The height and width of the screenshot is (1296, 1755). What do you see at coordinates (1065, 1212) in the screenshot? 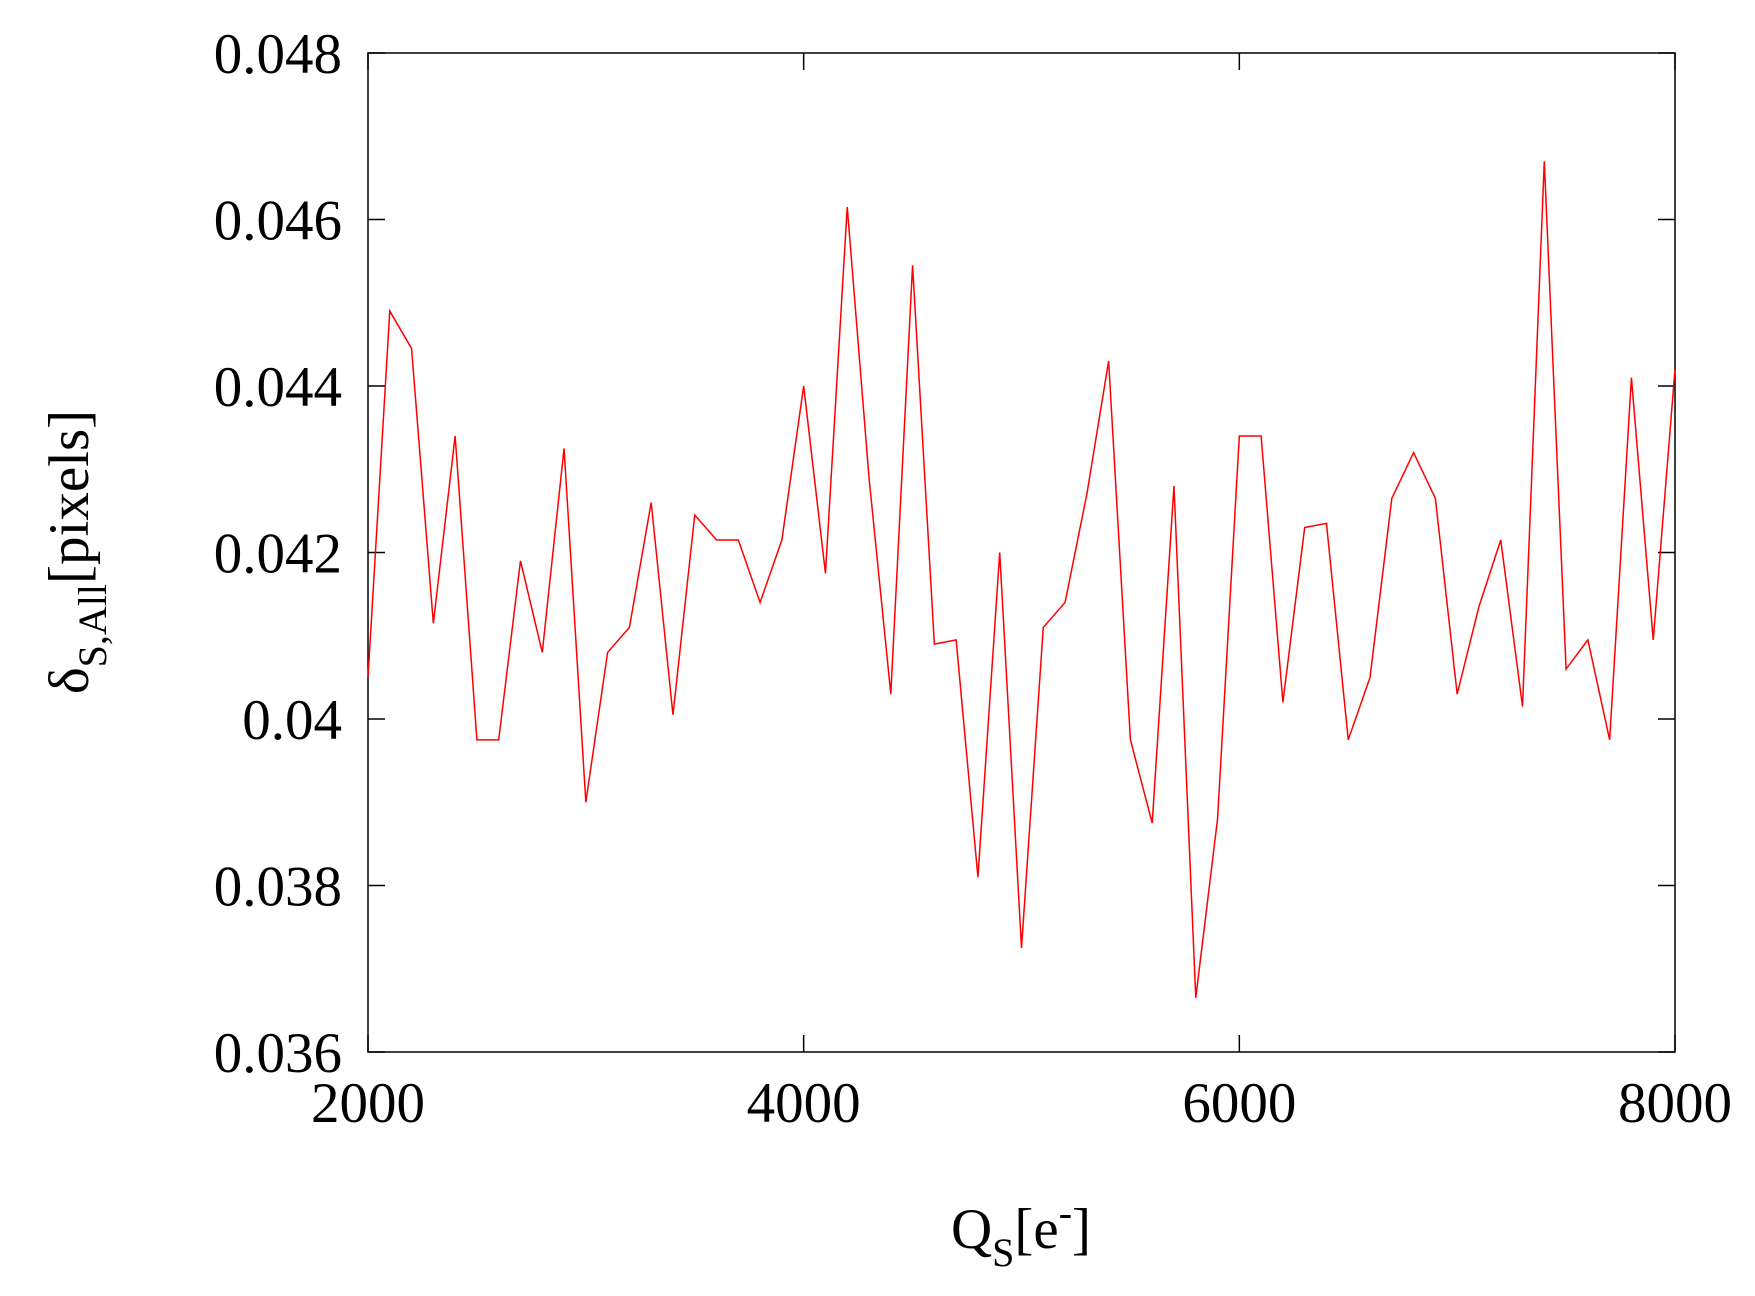
I see `x-label-sup: -` at bounding box center [1065, 1212].